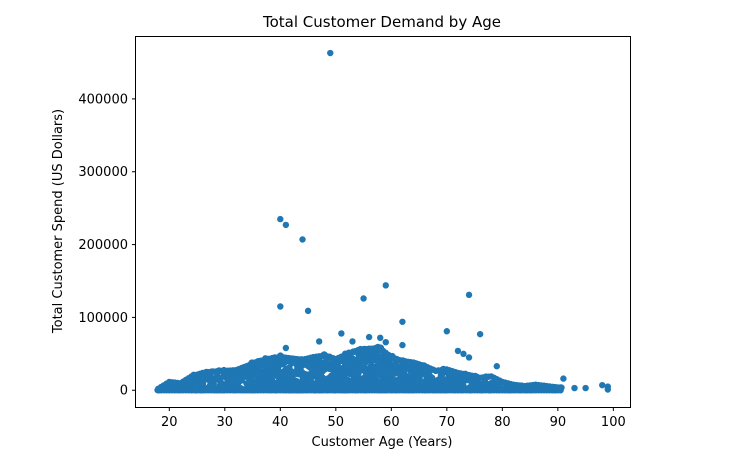  What do you see at coordinates (124, 391) in the screenshot?
I see `y-tick-label: 0` at bounding box center [124, 391].